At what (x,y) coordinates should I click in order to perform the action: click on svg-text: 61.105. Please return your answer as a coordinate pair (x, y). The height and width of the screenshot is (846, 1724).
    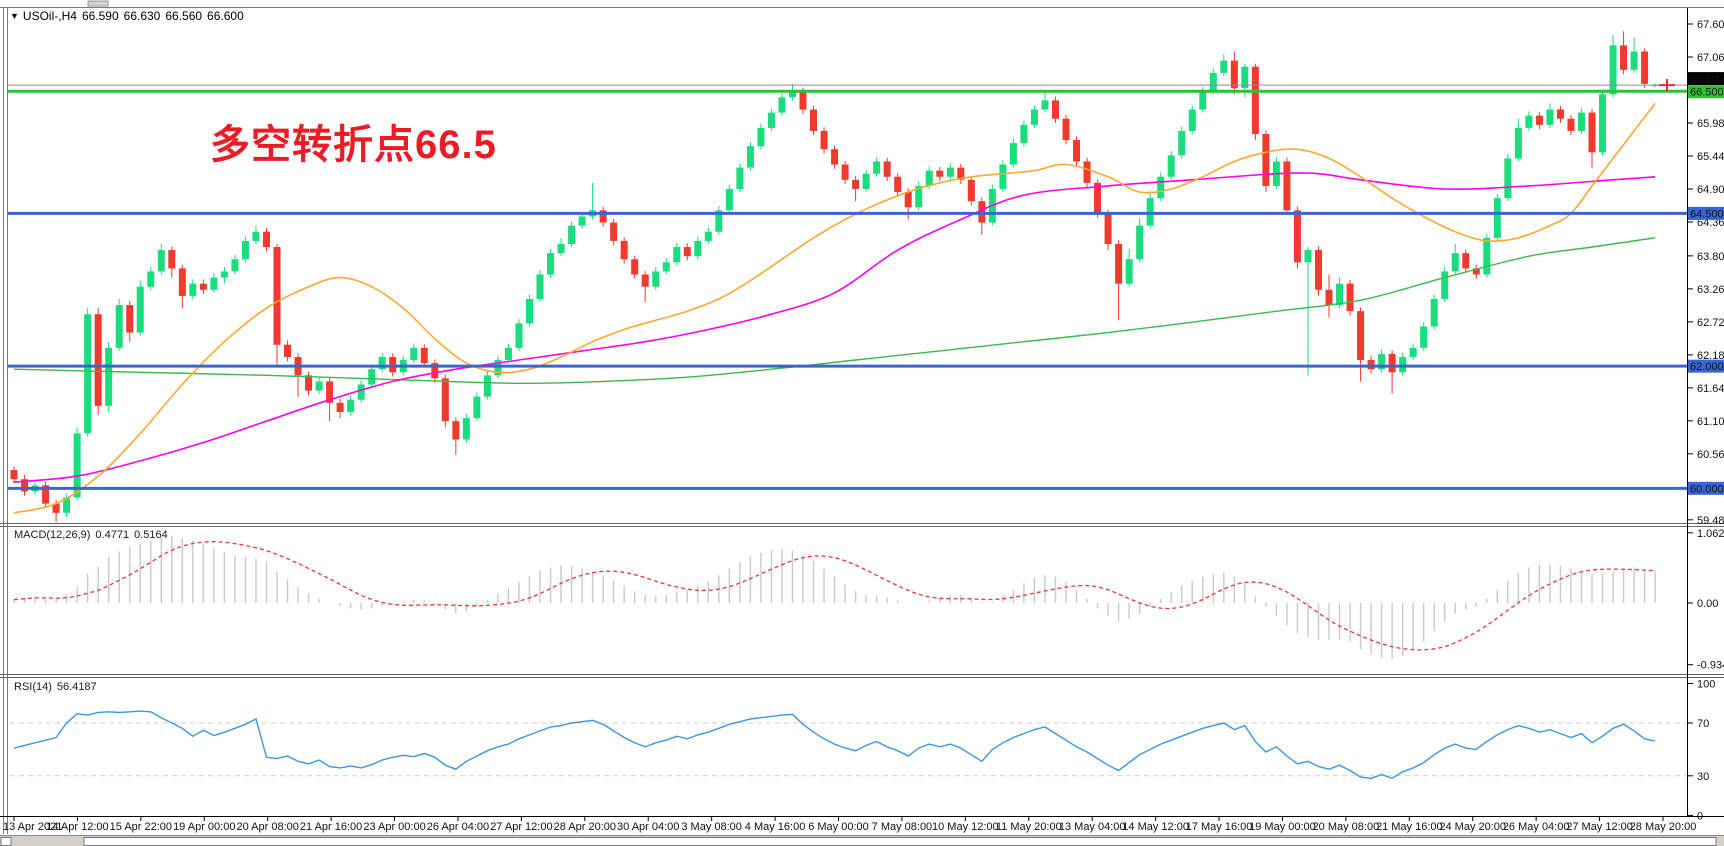
    Looking at the image, I should click on (1710, 422).